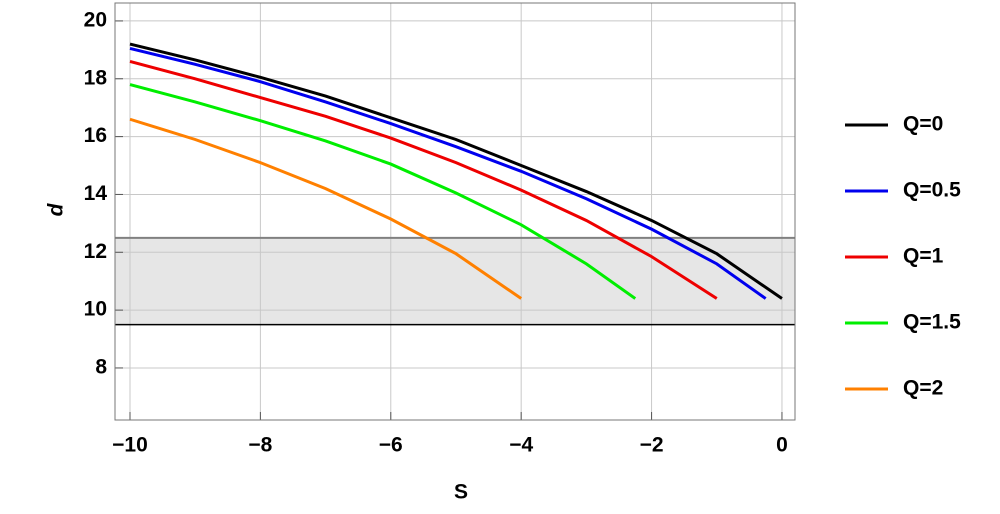  I want to click on x-tick-label: 0, so click(782, 445).